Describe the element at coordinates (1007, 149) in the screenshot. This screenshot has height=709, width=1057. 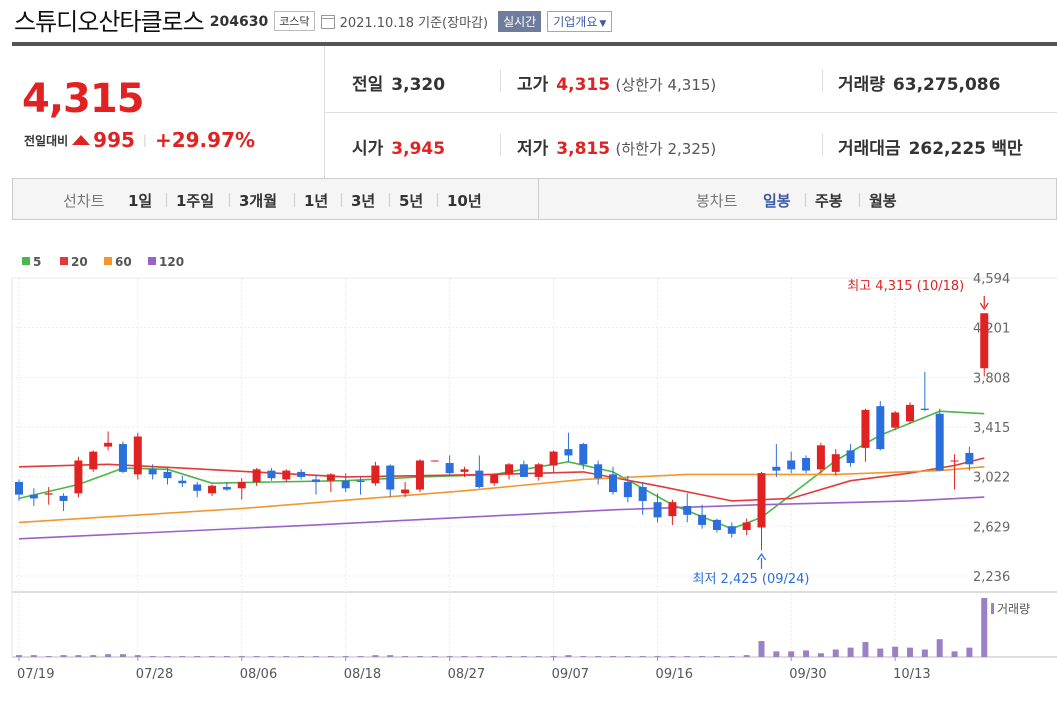
I see `amount-unit: 백만` at that location.